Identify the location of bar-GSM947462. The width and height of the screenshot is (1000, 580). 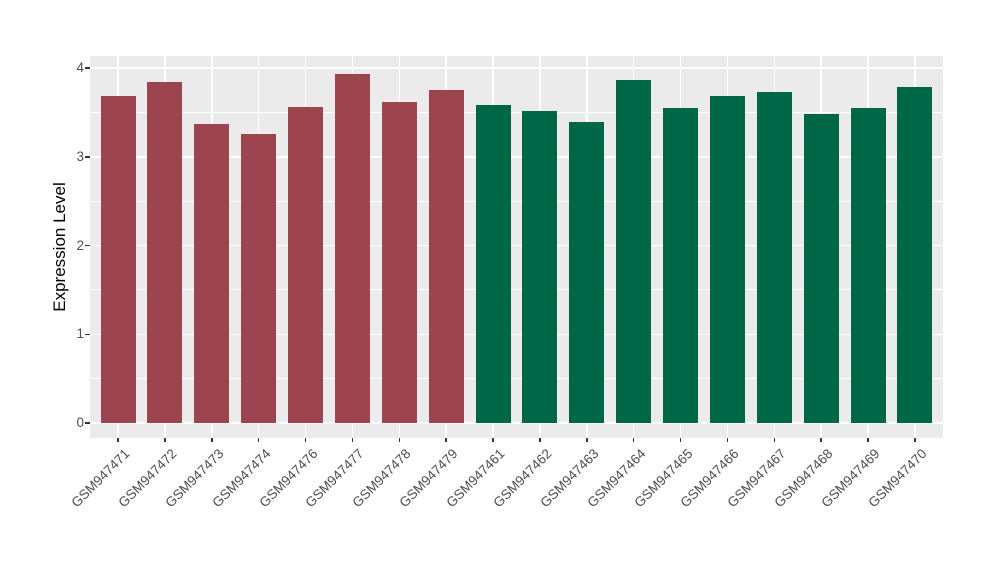
(540, 267).